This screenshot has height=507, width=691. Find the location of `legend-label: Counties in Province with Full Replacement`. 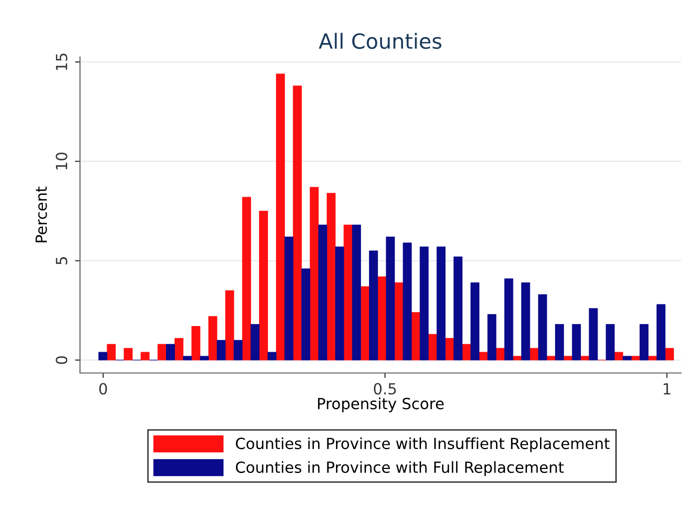

legend-label: Counties in Province with Full Replacement is located at coordinates (400, 468).